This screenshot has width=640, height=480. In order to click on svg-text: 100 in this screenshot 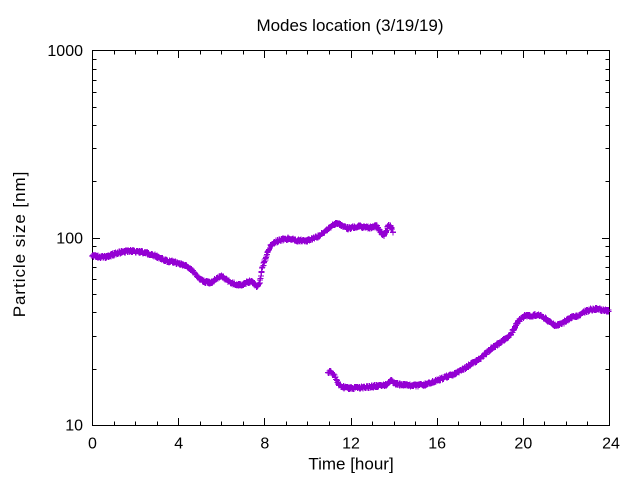, I will do `click(69, 239)`.